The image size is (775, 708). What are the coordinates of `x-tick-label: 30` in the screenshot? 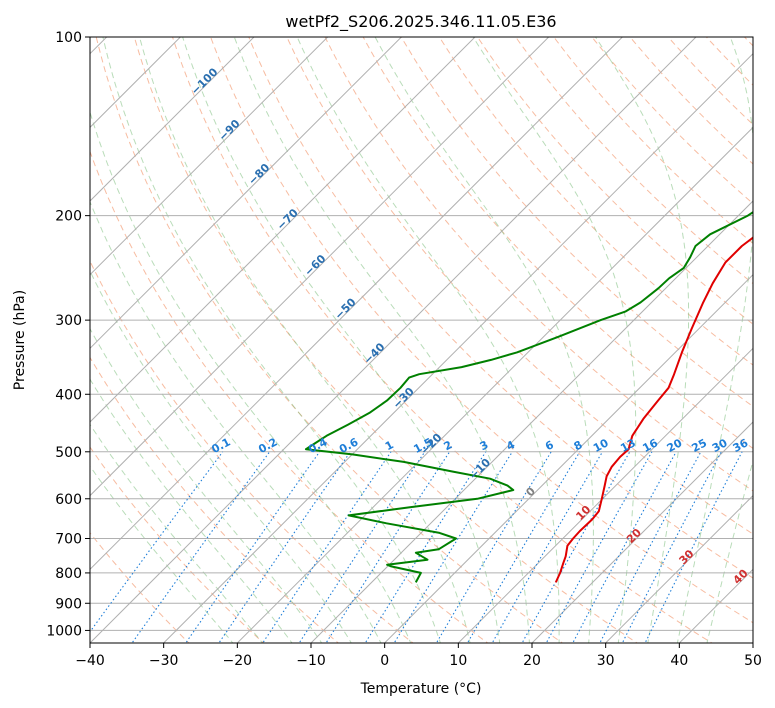 It's located at (606, 661).